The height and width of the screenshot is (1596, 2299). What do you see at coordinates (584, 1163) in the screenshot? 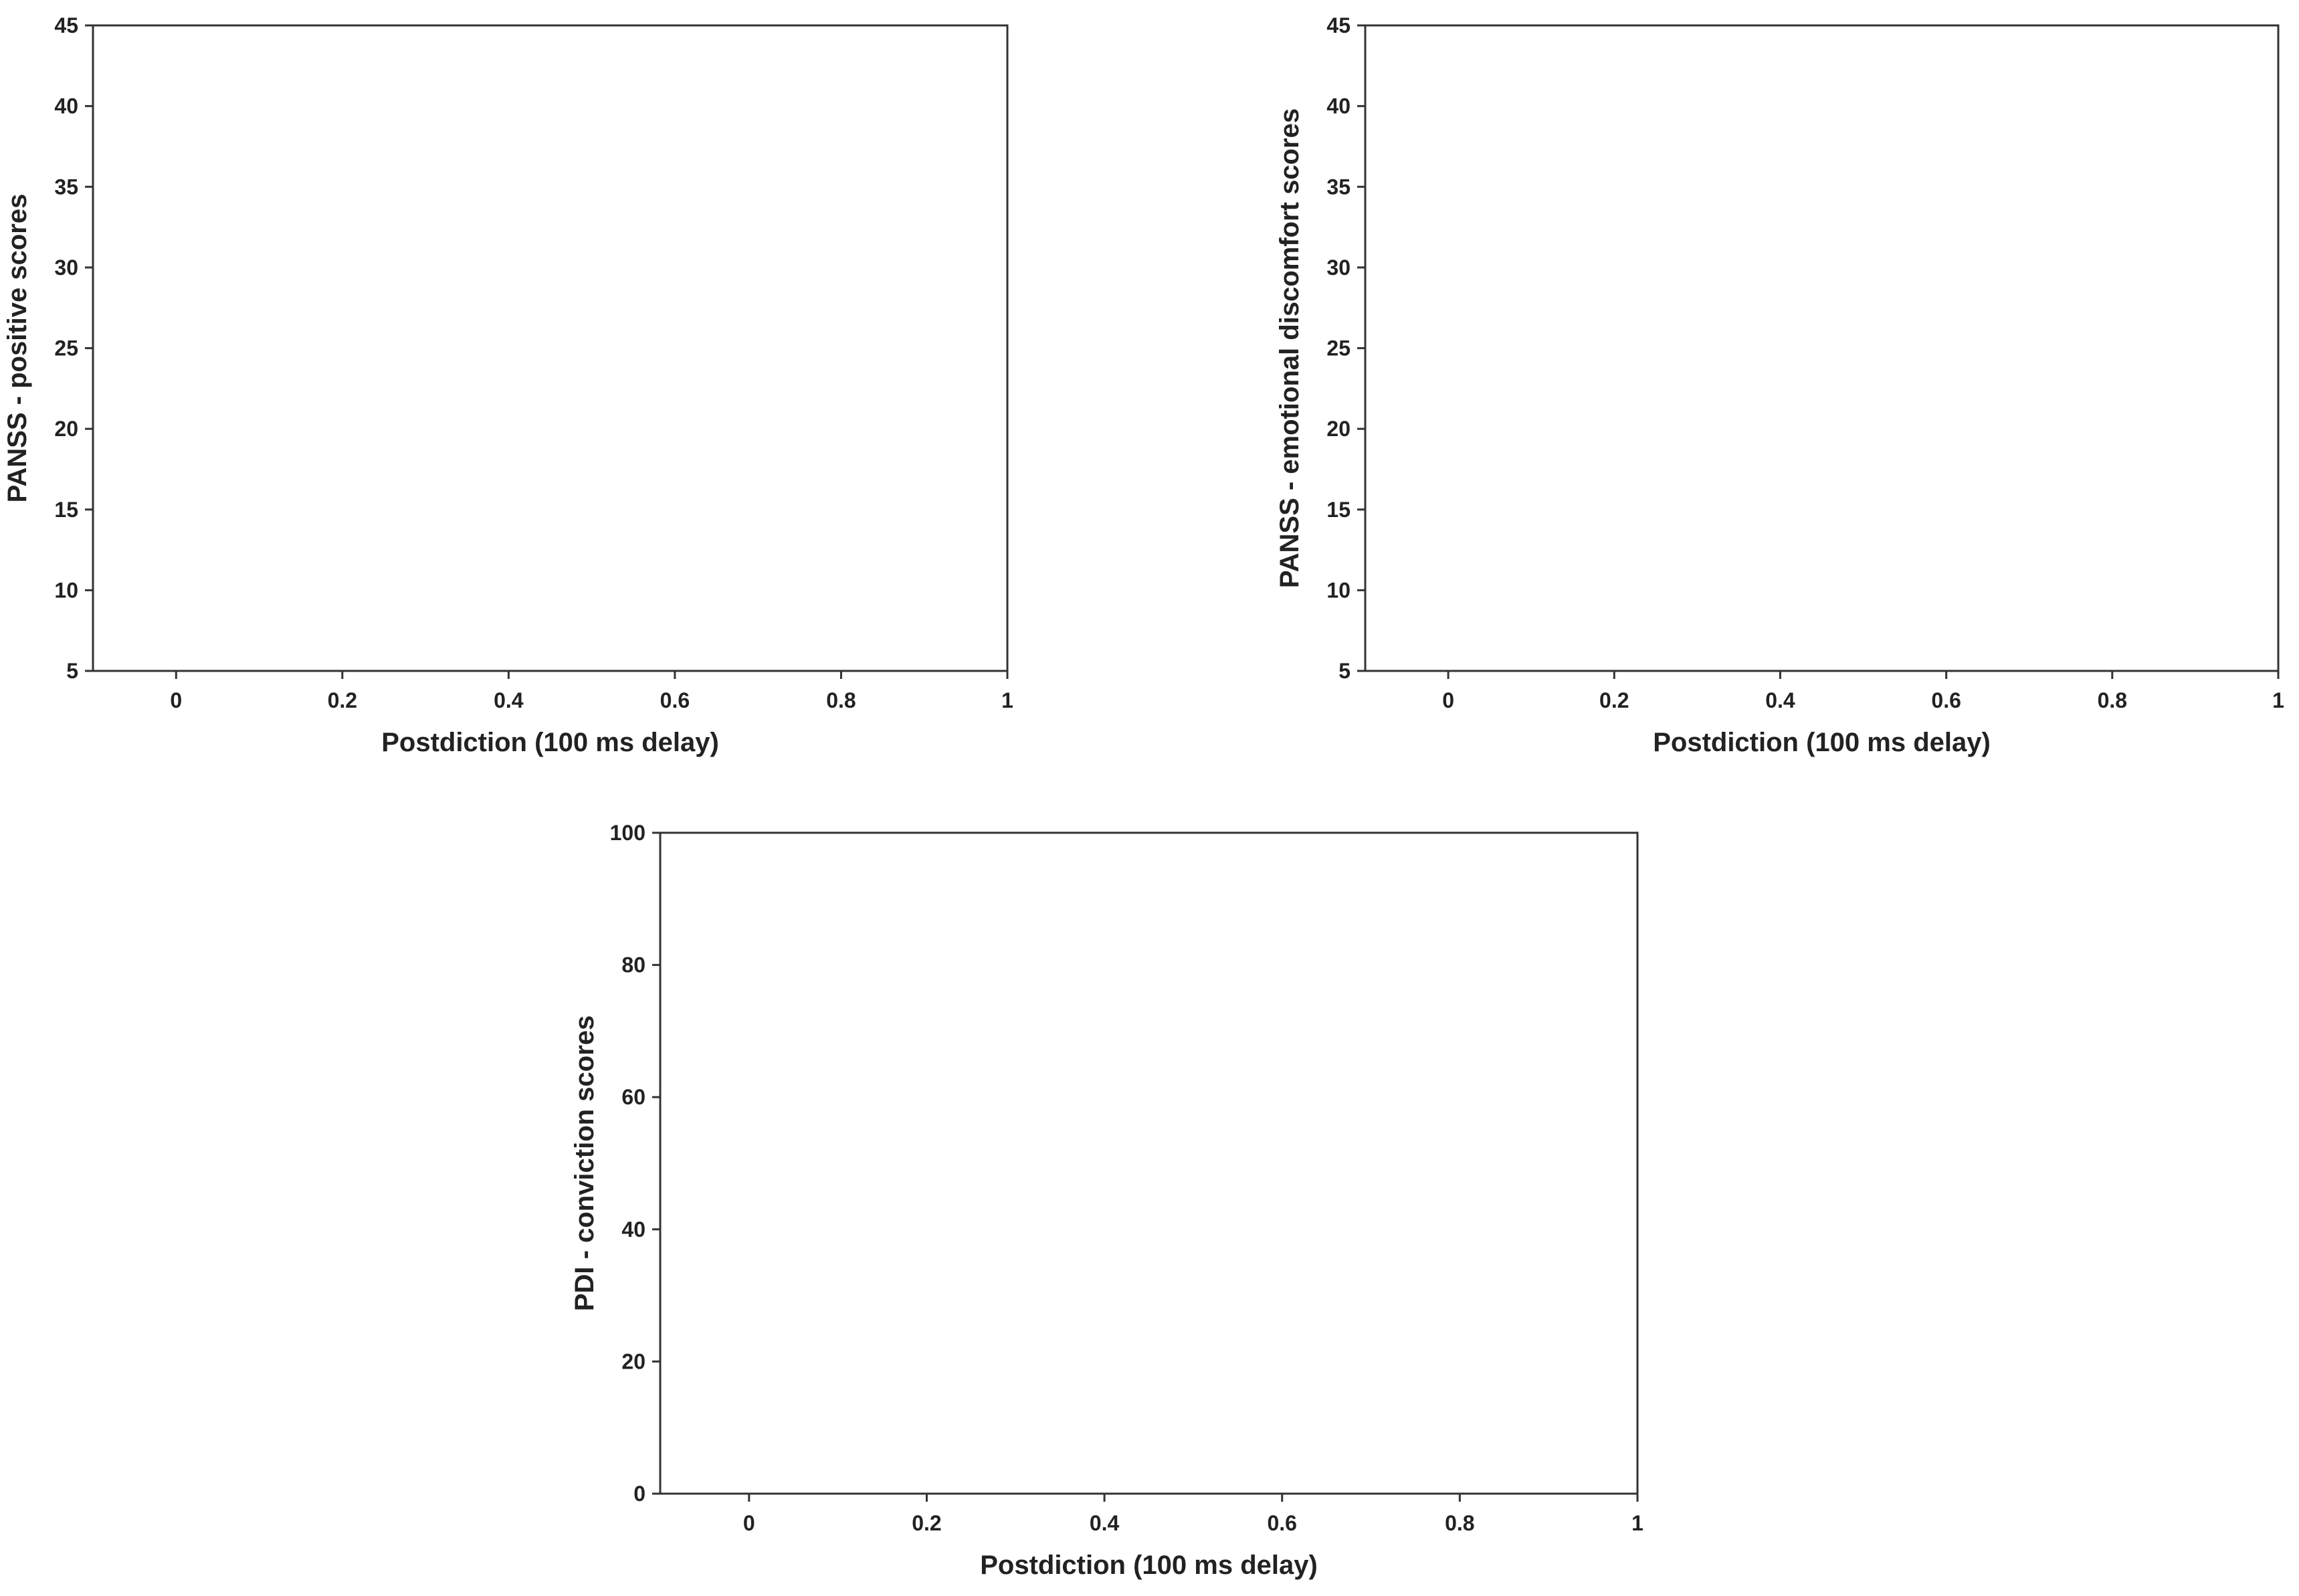
I see `y-axis-label: PDI - conviction scores` at bounding box center [584, 1163].